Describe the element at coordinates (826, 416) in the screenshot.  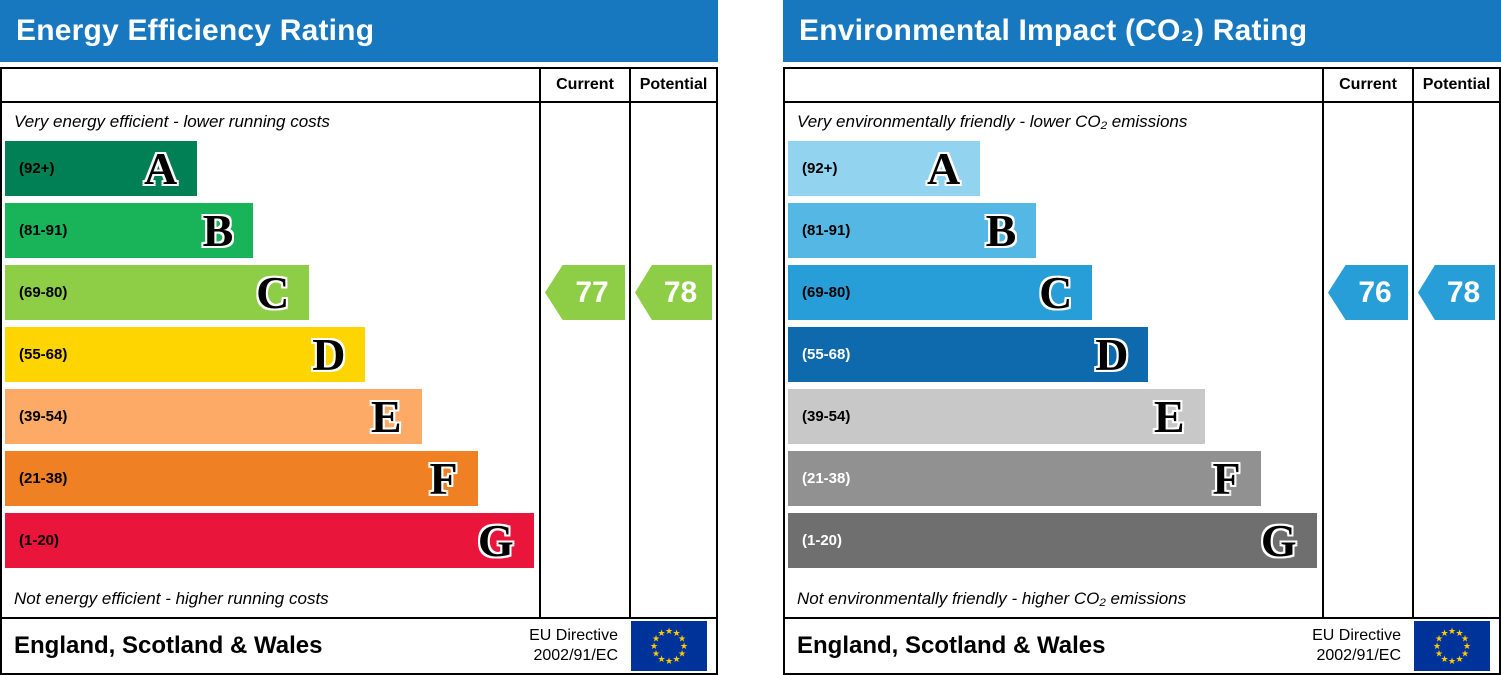
I see `band-range-label: (39-54)` at that location.